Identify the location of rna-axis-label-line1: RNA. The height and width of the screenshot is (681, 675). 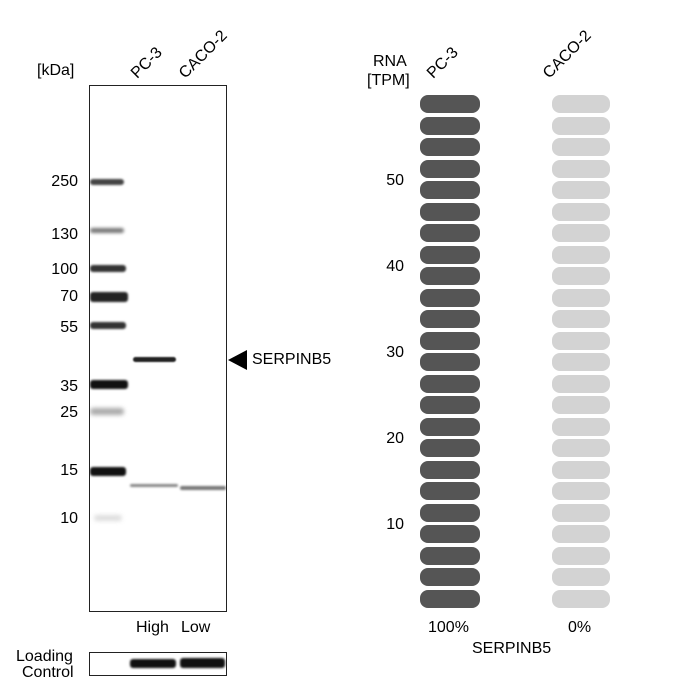
(390, 61).